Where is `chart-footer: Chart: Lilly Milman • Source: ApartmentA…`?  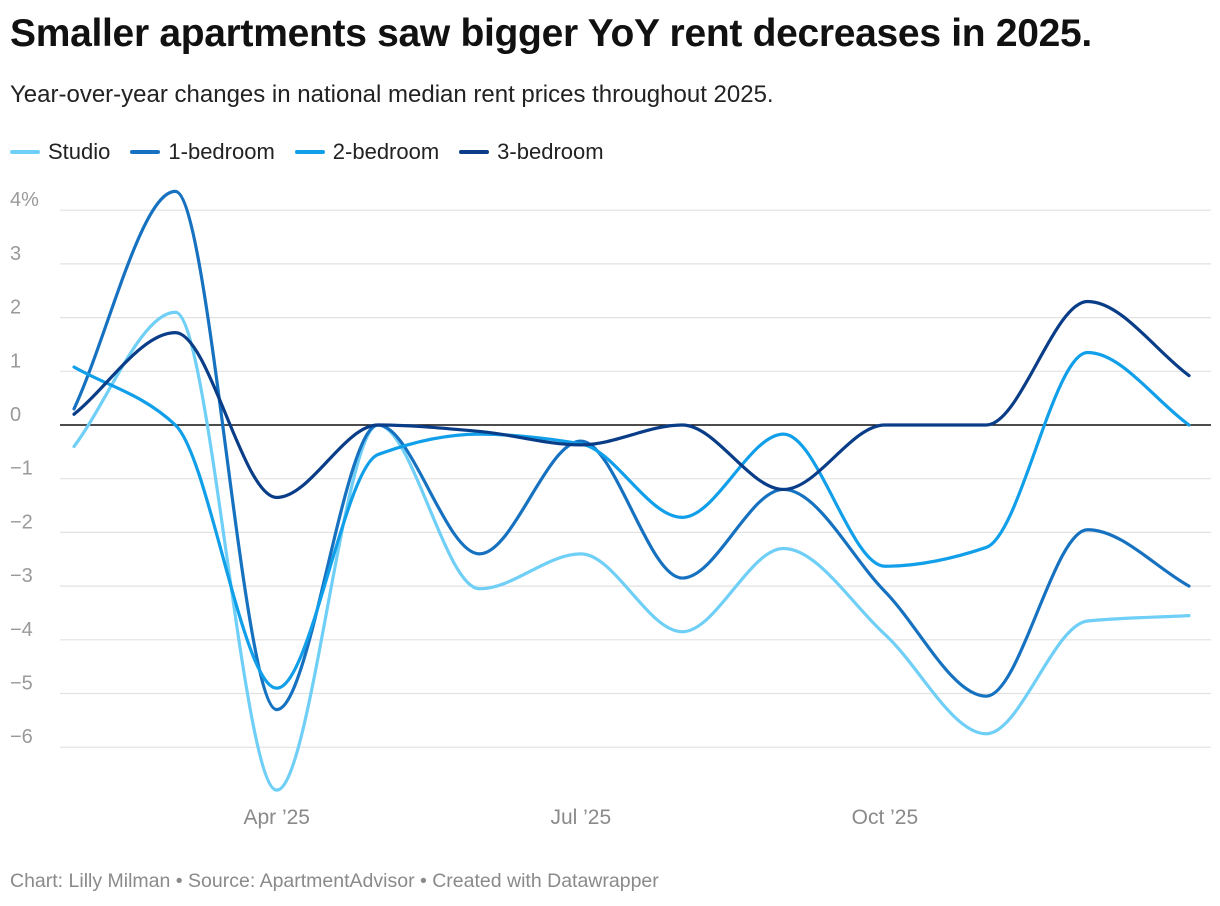
chart-footer: Chart: Lilly Milman • Source: ApartmentA… is located at coordinates (334, 881).